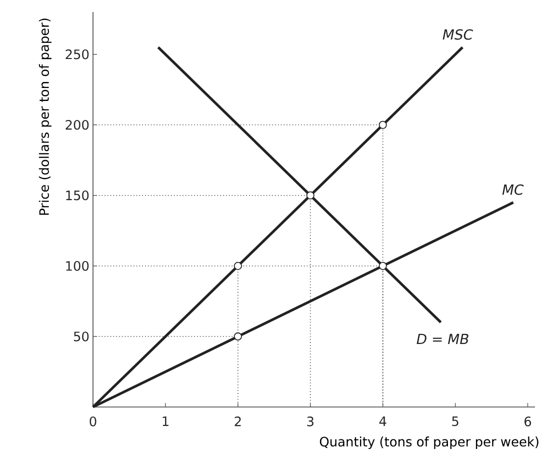 The image size is (545, 469). What do you see at coordinates (455, 421) in the screenshot?
I see `x-tick-label: 5` at bounding box center [455, 421].